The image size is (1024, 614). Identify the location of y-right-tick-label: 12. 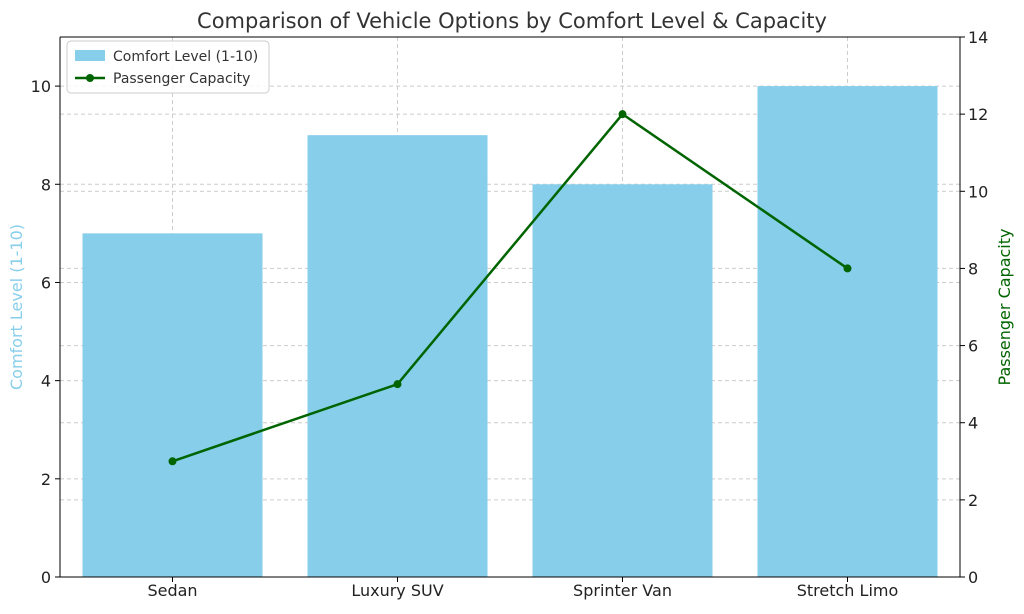
(978, 114).